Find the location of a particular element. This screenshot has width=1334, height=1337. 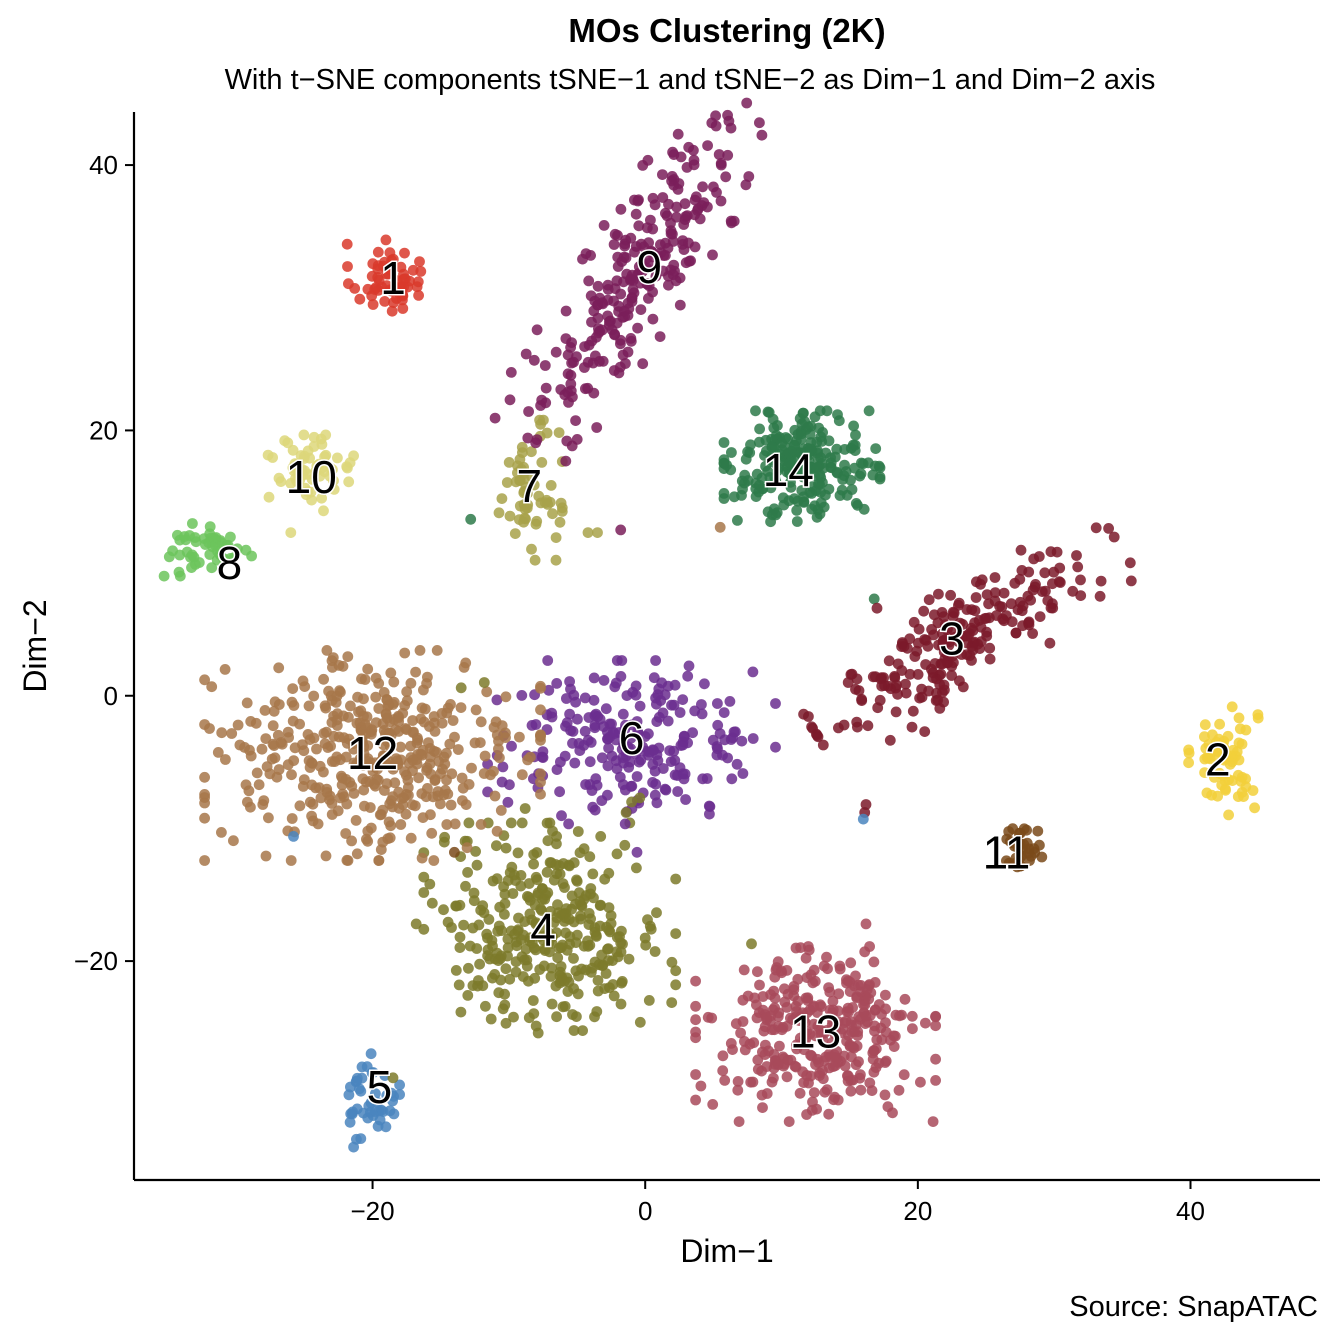

stray-point is located at coordinates (556, 836).